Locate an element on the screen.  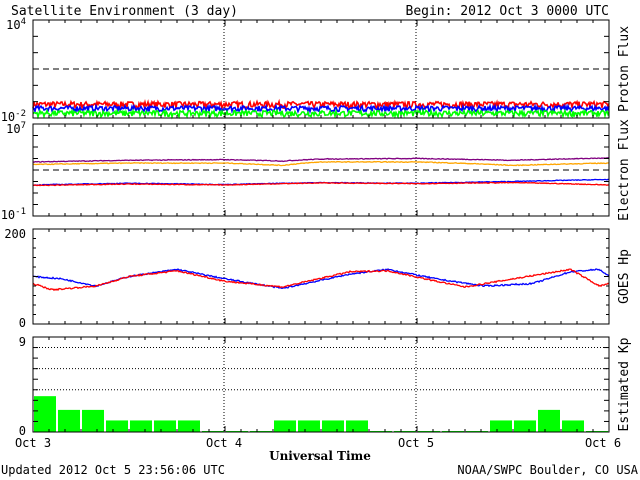
updated-timestamp: Updated 2012 Oct 5 23:56:06 UTC is located at coordinates (113, 470).